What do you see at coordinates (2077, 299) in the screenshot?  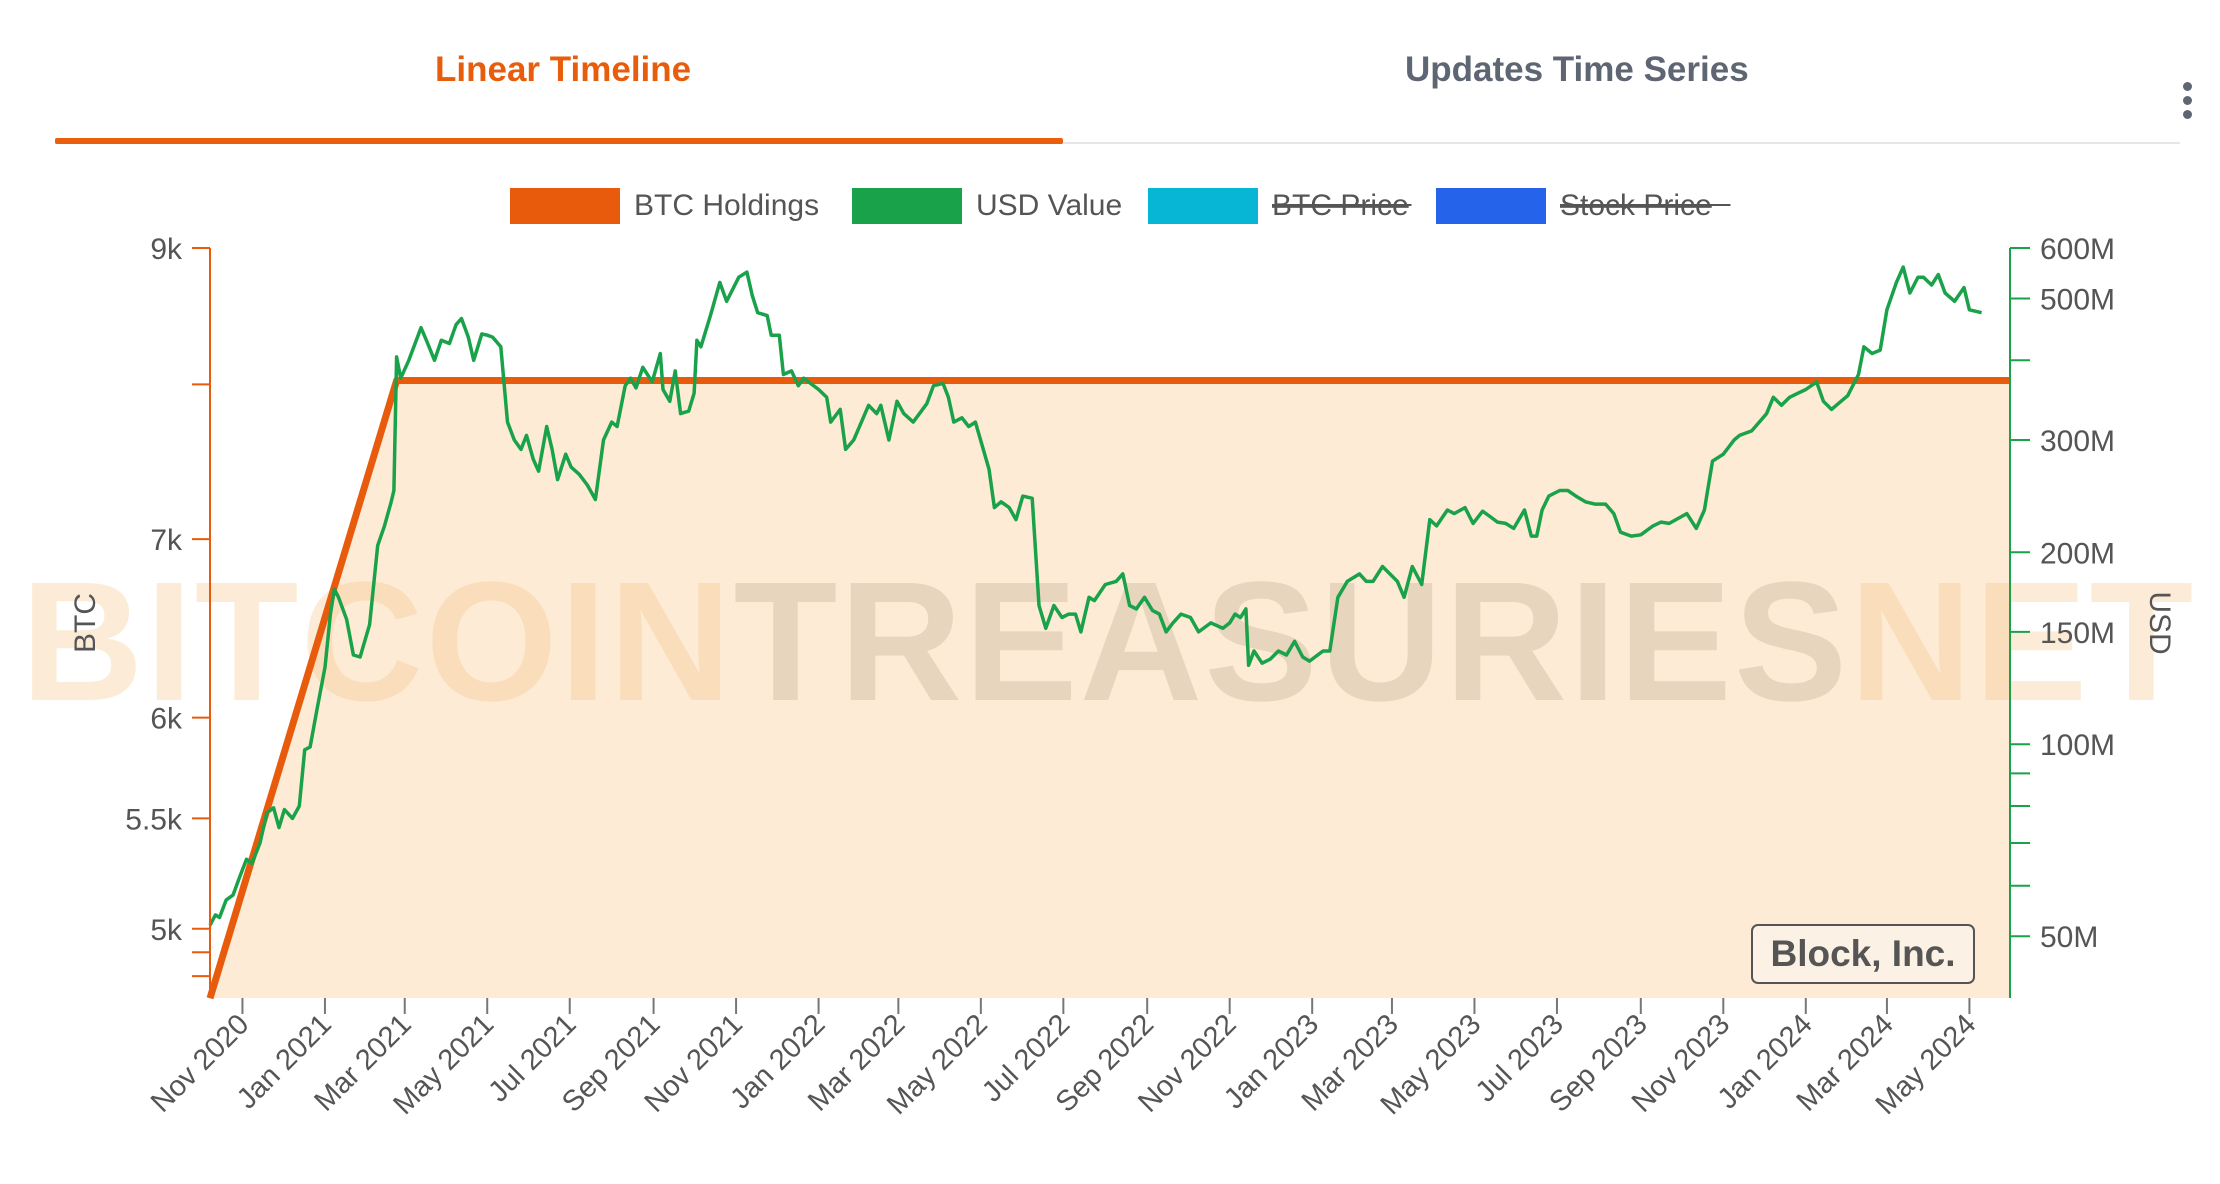 I see `right-tick-label: 500M` at bounding box center [2077, 299].